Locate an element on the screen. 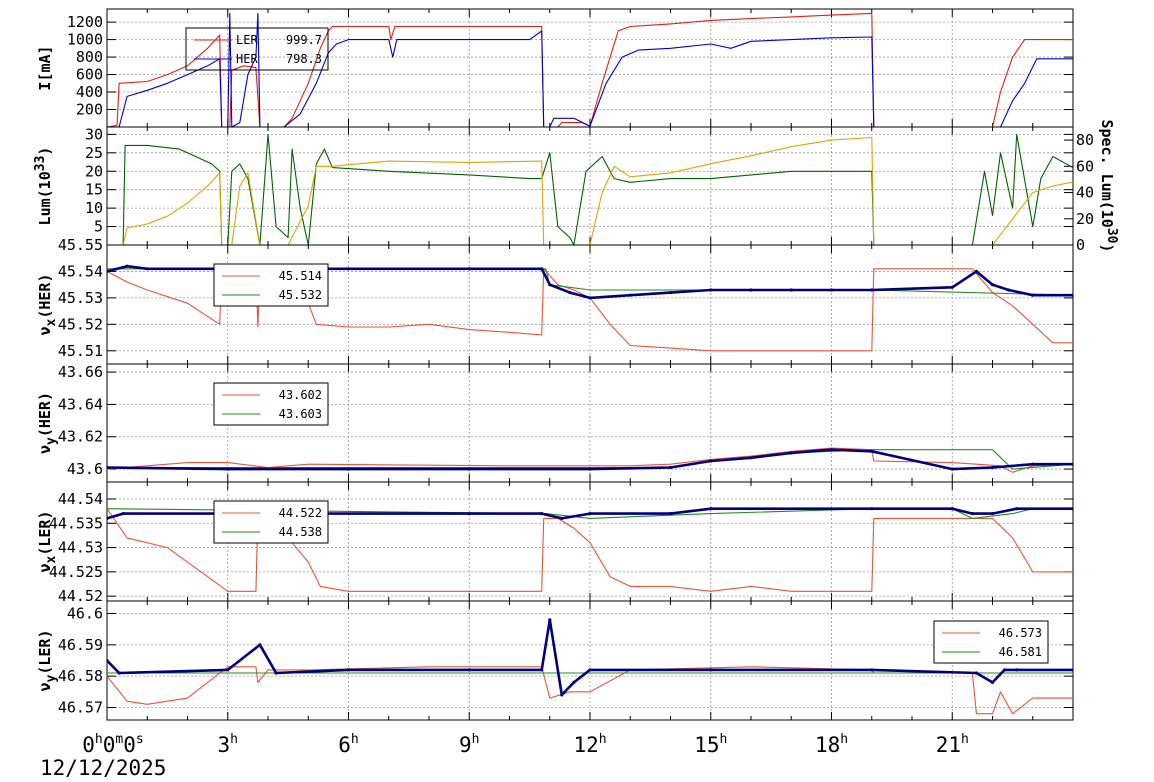 This screenshot has height=782, width=1154. legend: 43.602 43.603 is located at coordinates (271, 404).